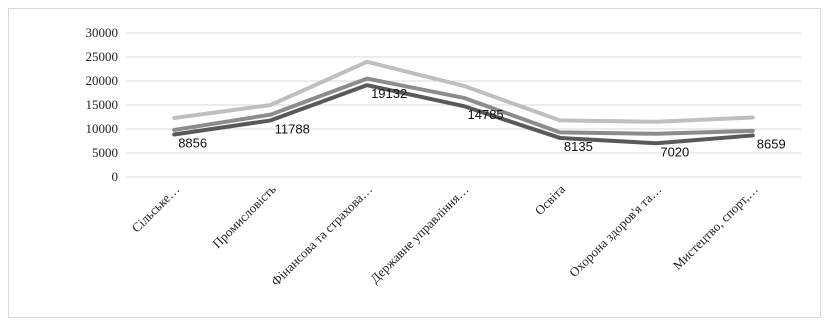 This screenshot has width=831, height=326. What do you see at coordinates (292, 128) in the screenshot?
I see `data-label: 11788` at bounding box center [292, 128].